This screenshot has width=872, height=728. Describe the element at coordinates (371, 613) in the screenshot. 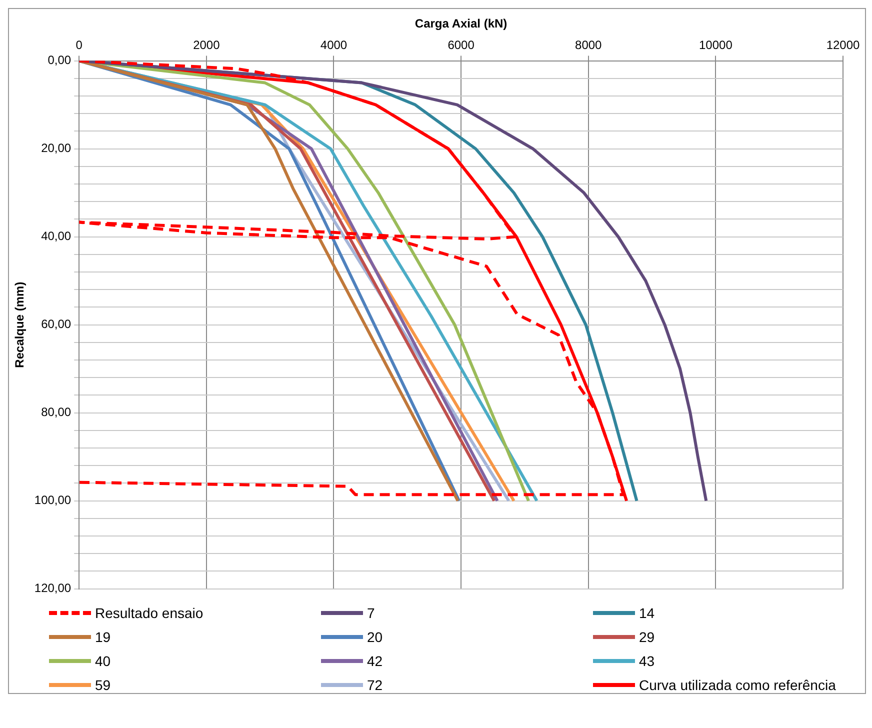

I see `legend-label: 7` at that location.